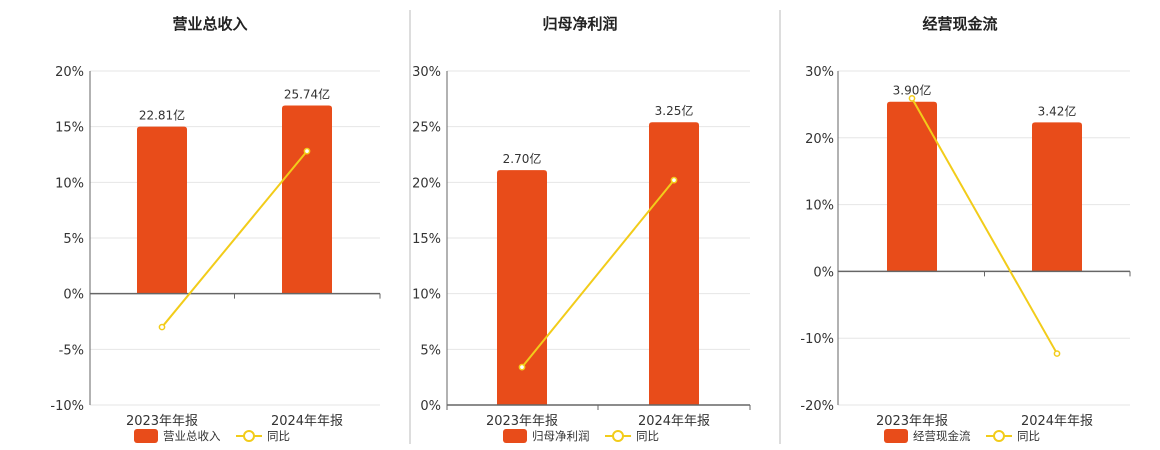  What do you see at coordinates (426, 128) in the screenshot?
I see `y-tick-label: 25%` at bounding box center [426, 128].